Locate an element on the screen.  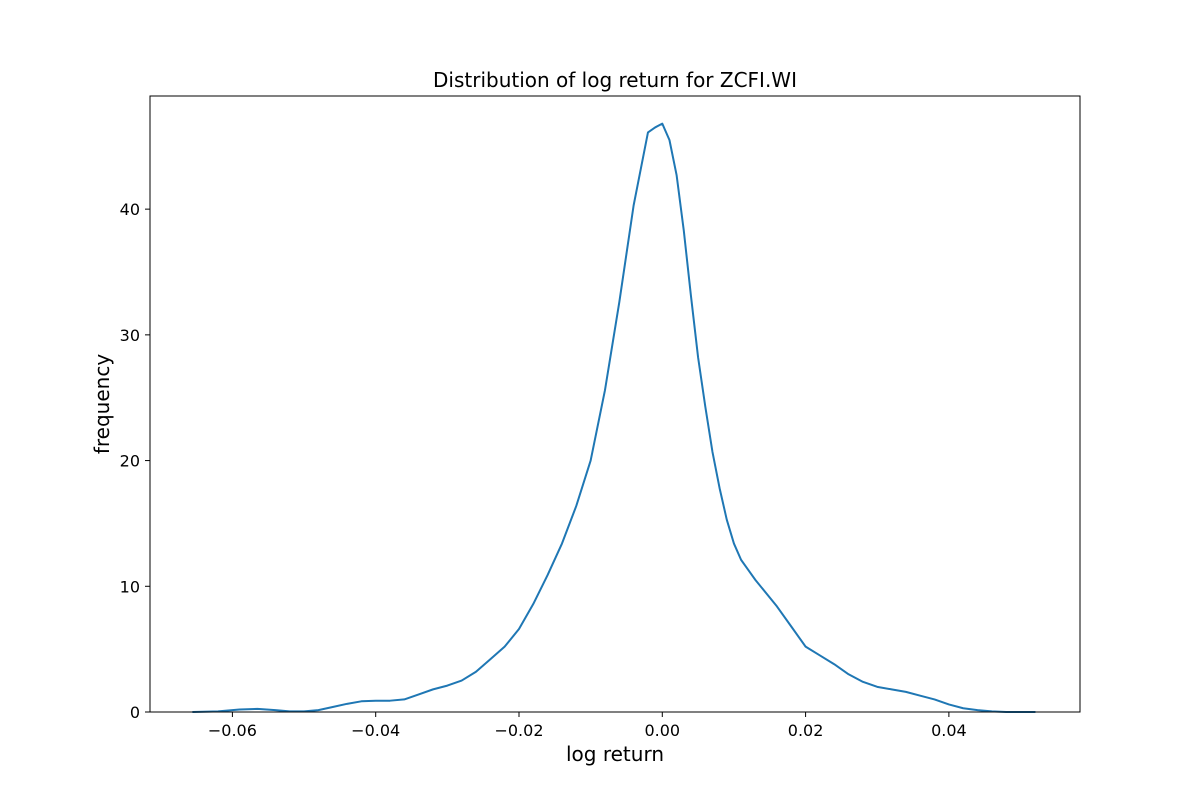
x-tick-label: 0.00 is located at coordinates (662, 730).